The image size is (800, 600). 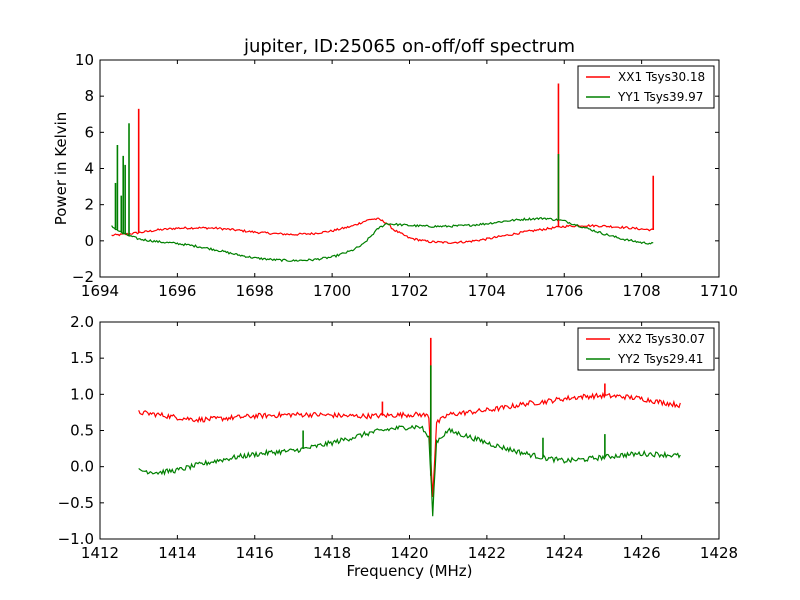 What do you see at coordinates (661, 77) in the screenshot?
I see `legend-label: XX1 Tsys30.18` at bounding box center [661, 77].